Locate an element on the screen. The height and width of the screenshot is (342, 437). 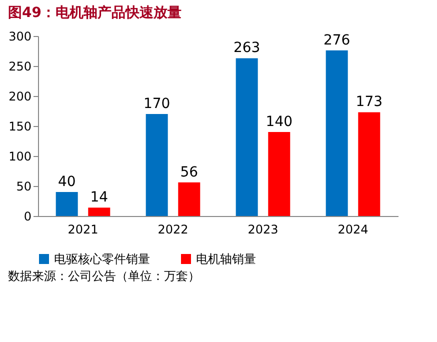
y-tick-label: 300 is located at coordinates (20, 37).